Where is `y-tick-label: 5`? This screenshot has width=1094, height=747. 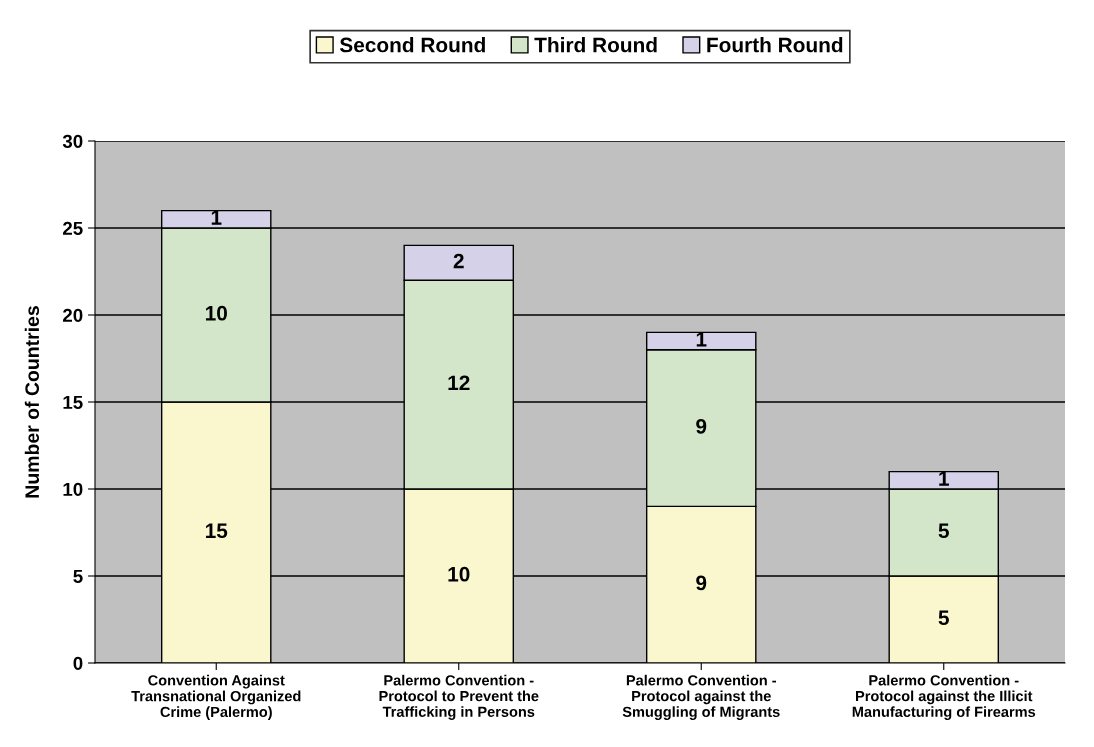
y-tick-label: 5 is located at coordinates (78, 576).